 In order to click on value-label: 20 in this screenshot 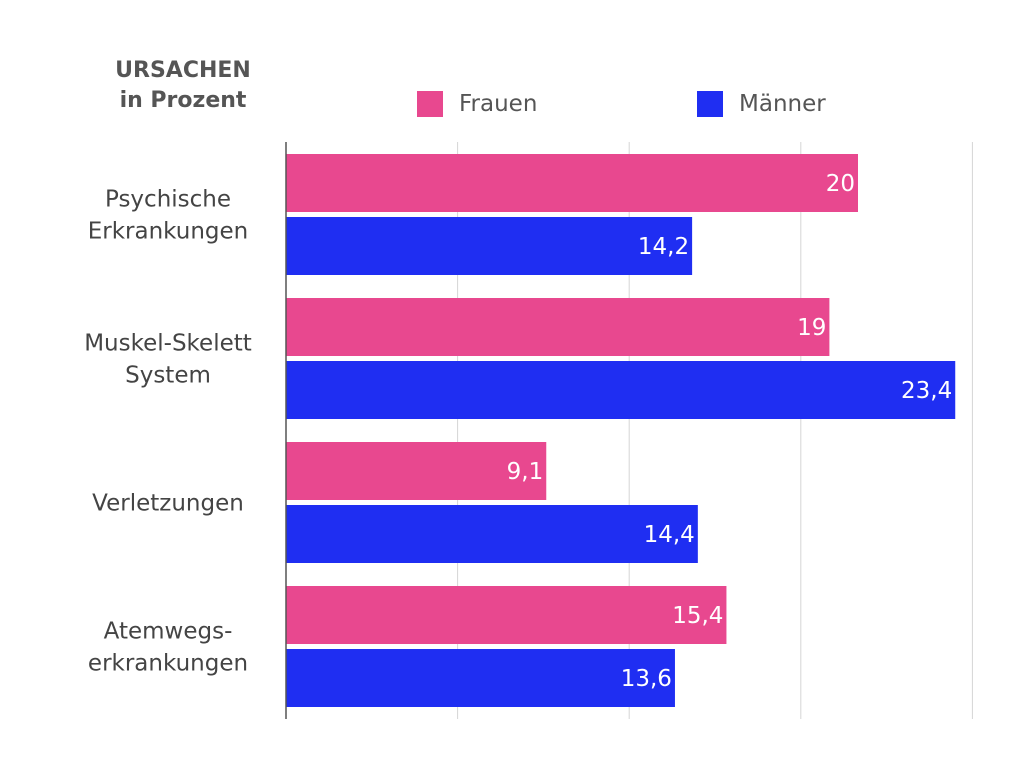, I will do `click(840, 184)`.